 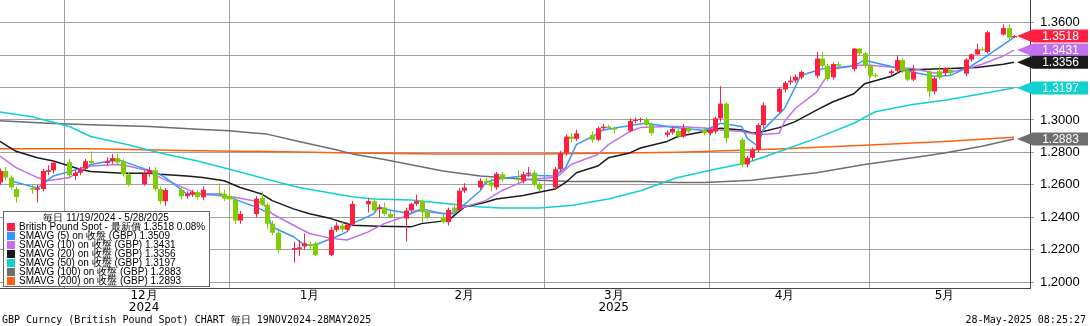 What do you see at coordinates (1060, 216) in the screenshot?
I see `y-tick-label: 1.2400` at bounding box center [1060, 216].